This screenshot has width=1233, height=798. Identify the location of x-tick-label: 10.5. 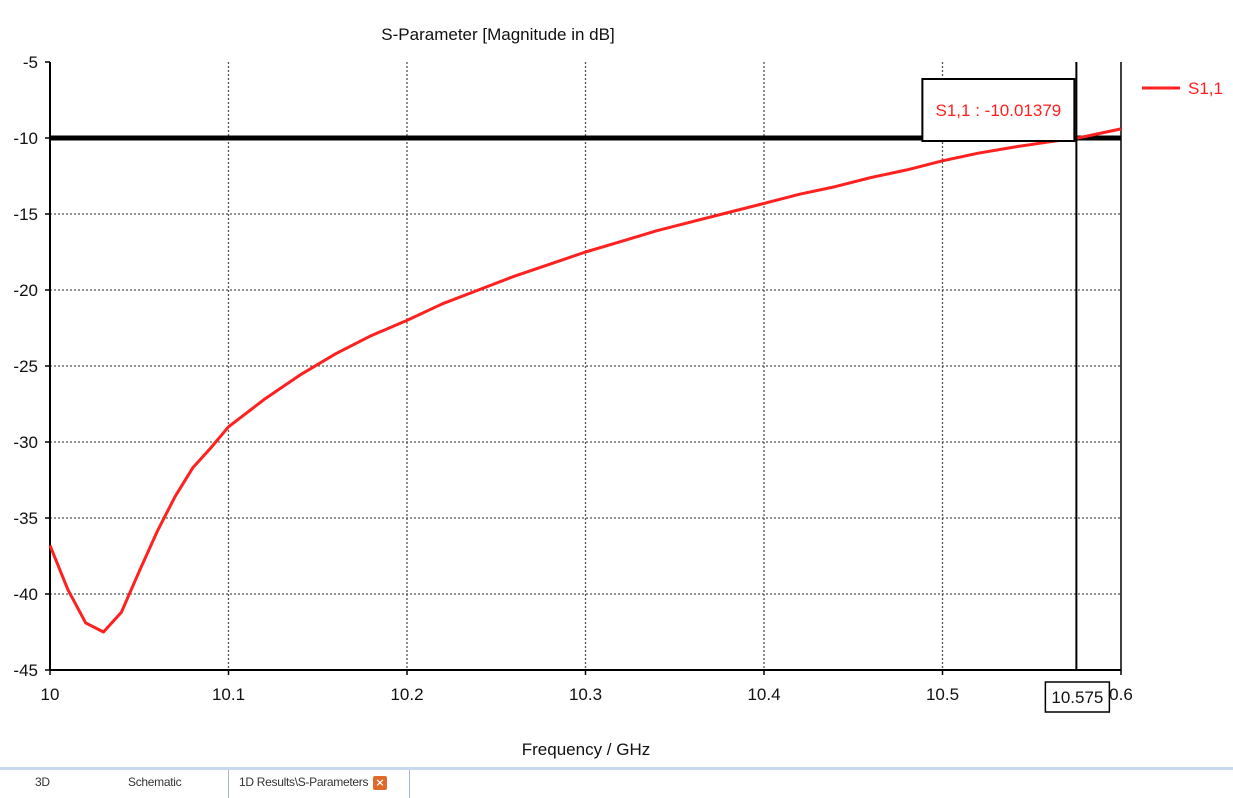
(942, 694).